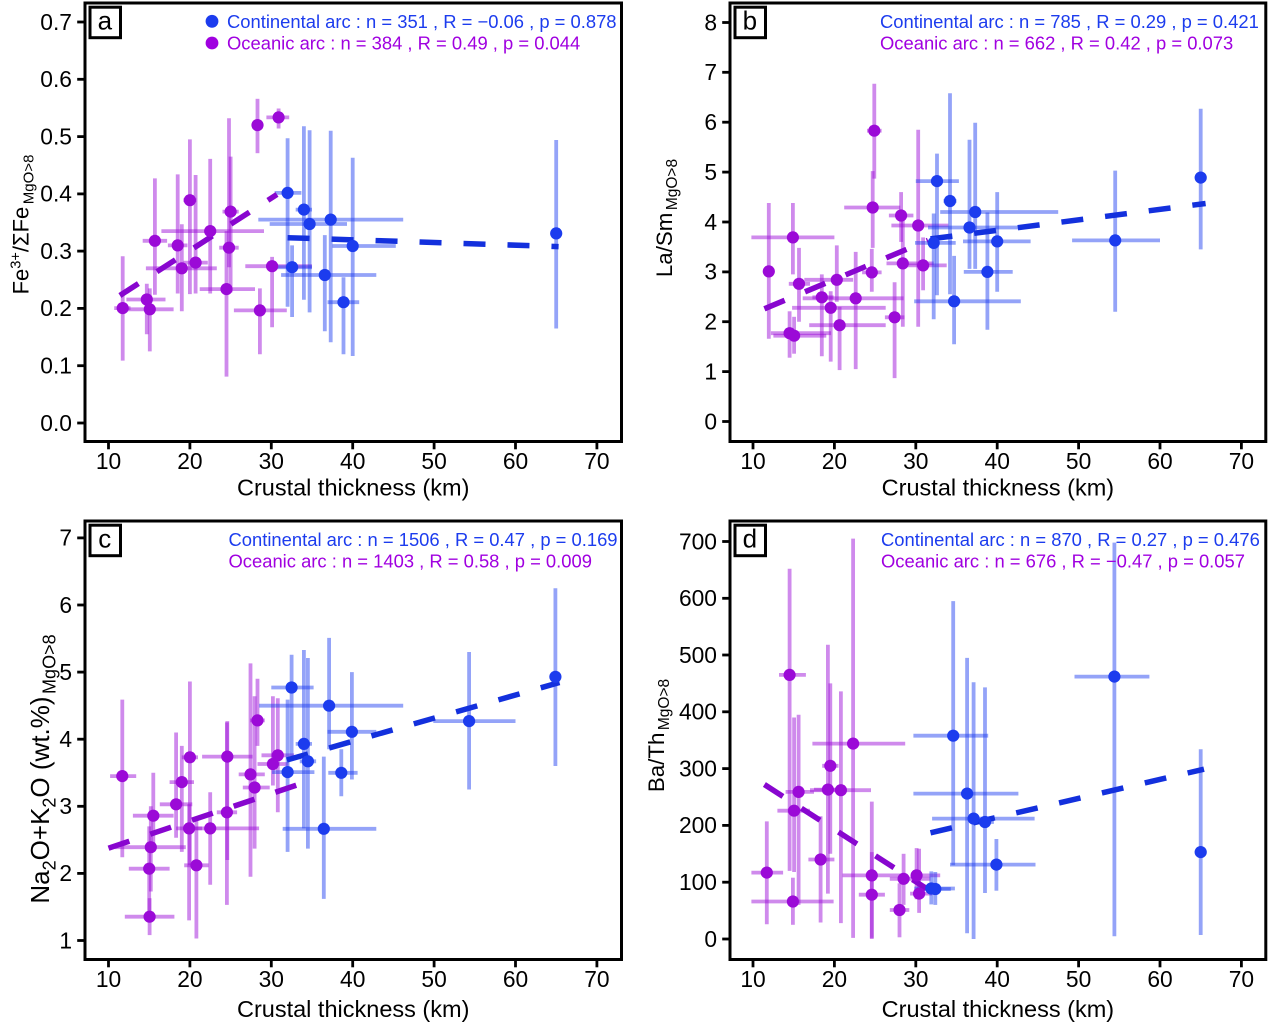 The height and width of the screenshot is (1026, 1268). What do you see at coordinates (658, 735) in the screenshot?
I see `svg-text: Ba/Th MgO>8​` at bounding box center [658, 735].